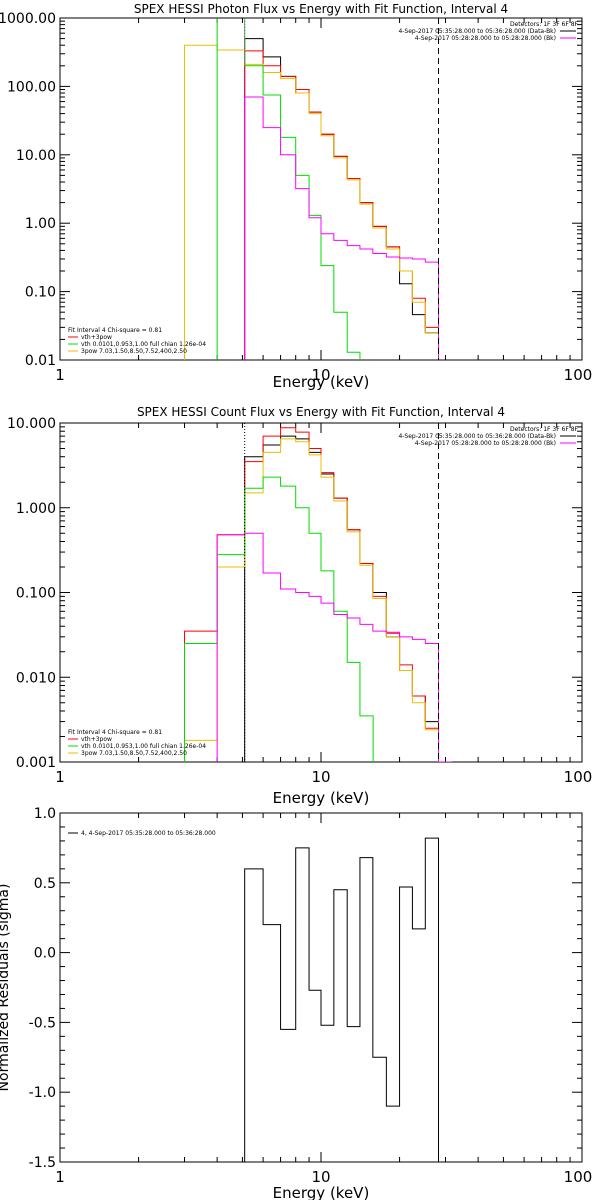 Image resolution: width=600 pixels, height=1200 pixels. Describe the element at coordinates (40, 361) in the screenshot. I see `y-tick-label: 0.01` at that location.